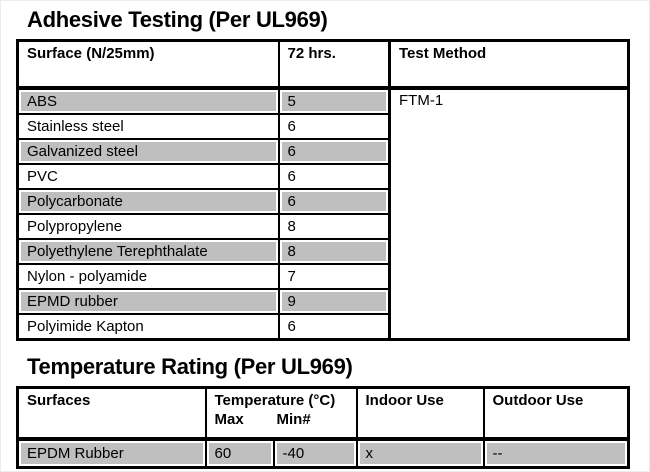  I want to click on indoor-use-cell: x, so click(420, 453).